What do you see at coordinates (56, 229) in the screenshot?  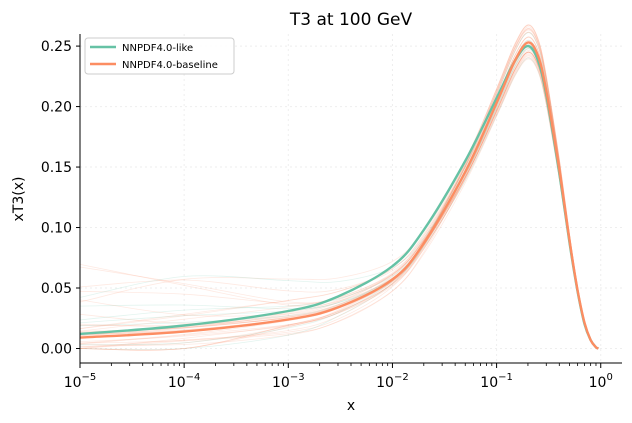 I see `y-tick-label: 0.10` at bounding box center [56, 229].